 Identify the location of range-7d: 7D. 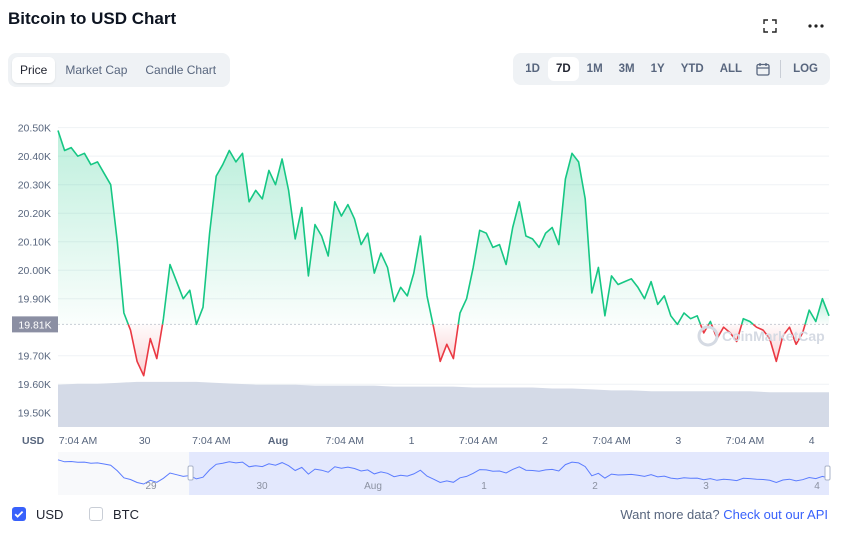
(563, 69).